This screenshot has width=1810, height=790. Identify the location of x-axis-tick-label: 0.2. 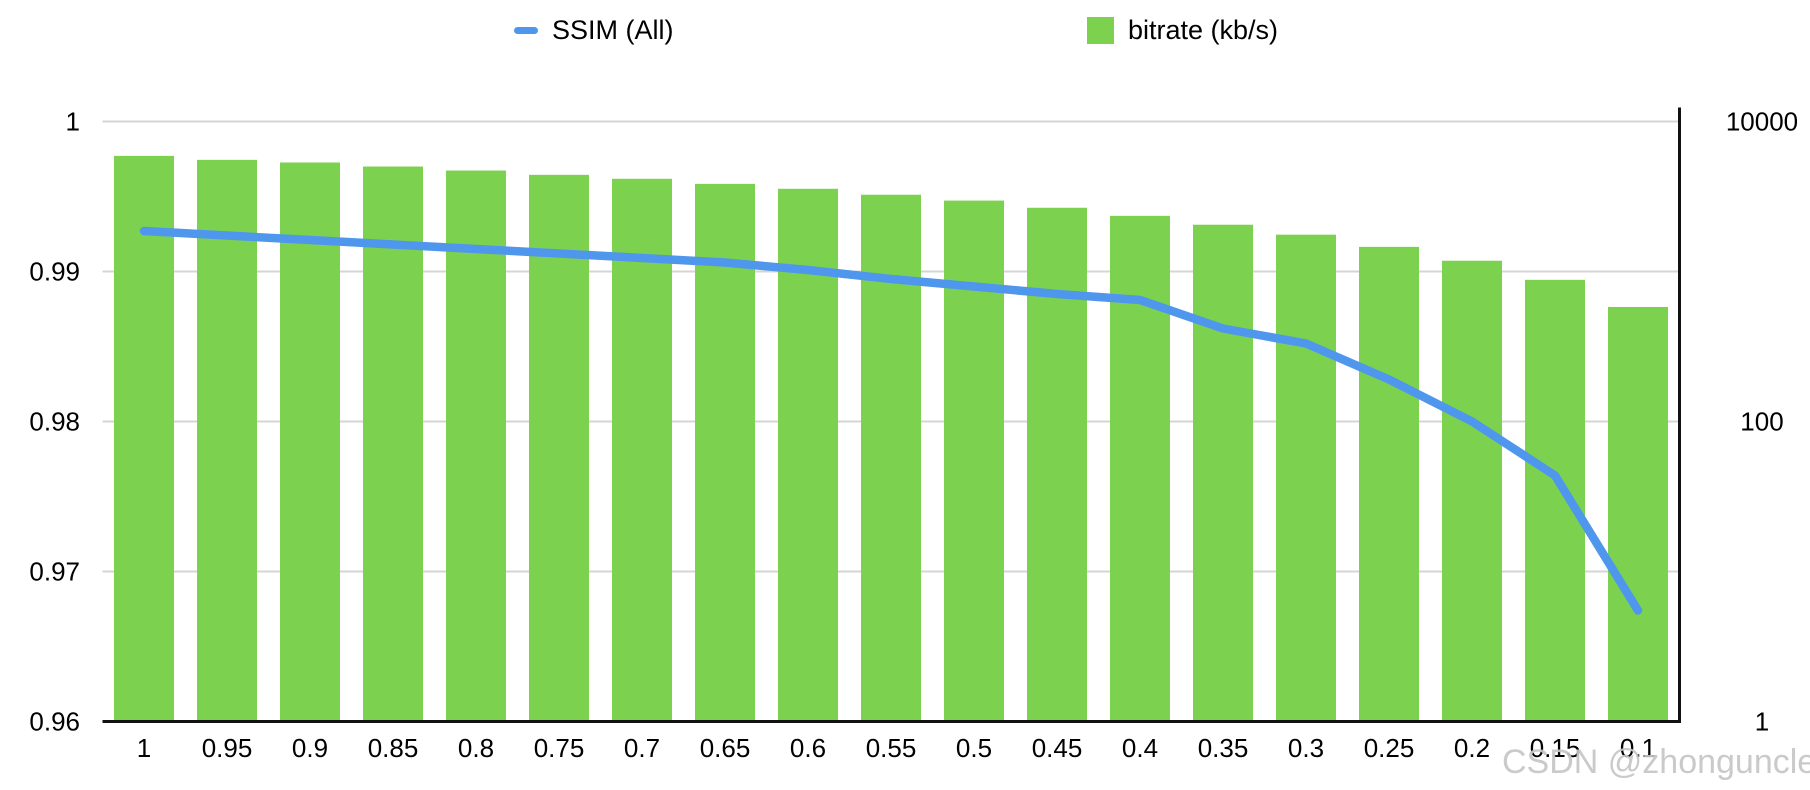
(1472, 748).